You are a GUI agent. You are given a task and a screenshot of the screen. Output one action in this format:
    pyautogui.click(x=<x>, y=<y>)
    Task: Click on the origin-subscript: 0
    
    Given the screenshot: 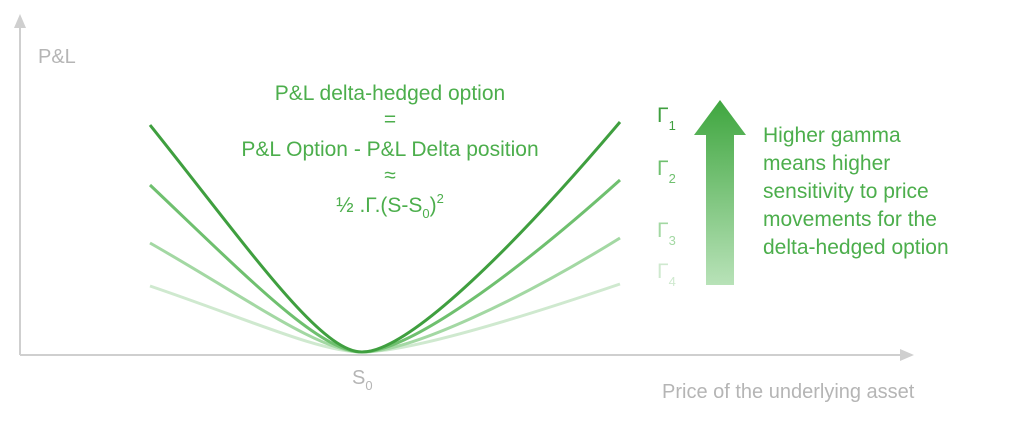 What is the action you would take?
    pyautogui.click(x=368, y=385)
    